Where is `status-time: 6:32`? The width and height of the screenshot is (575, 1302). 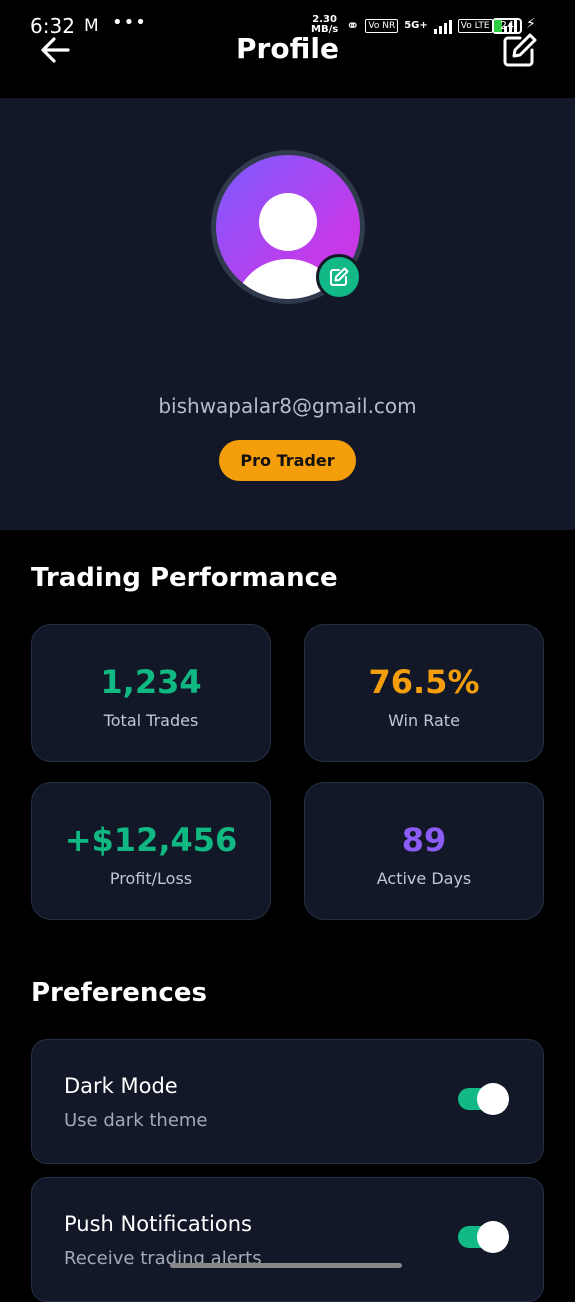
status-time: 6:32 is located at coordinates (52, 26).